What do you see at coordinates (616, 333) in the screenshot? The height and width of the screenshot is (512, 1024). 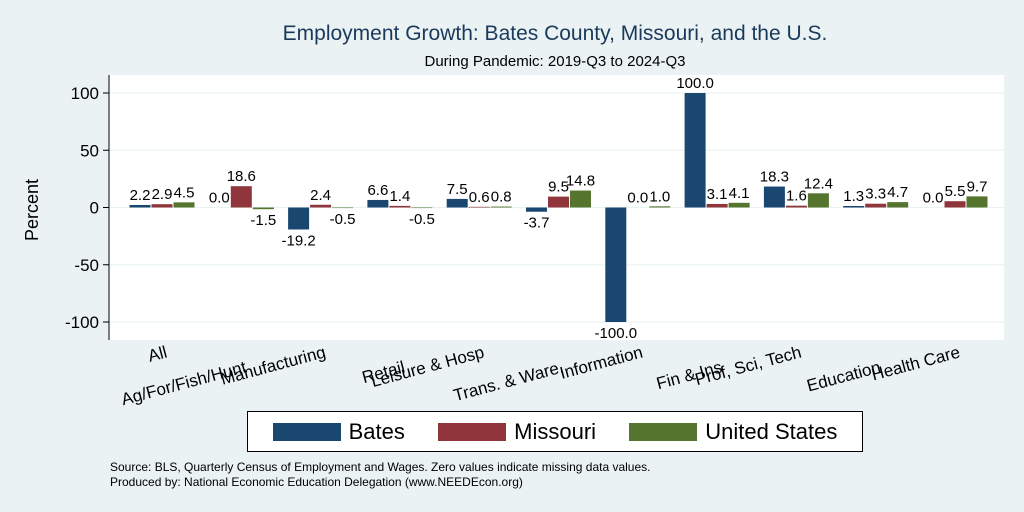 I see `data-label: -100.0` at bounding box center [616, 333].